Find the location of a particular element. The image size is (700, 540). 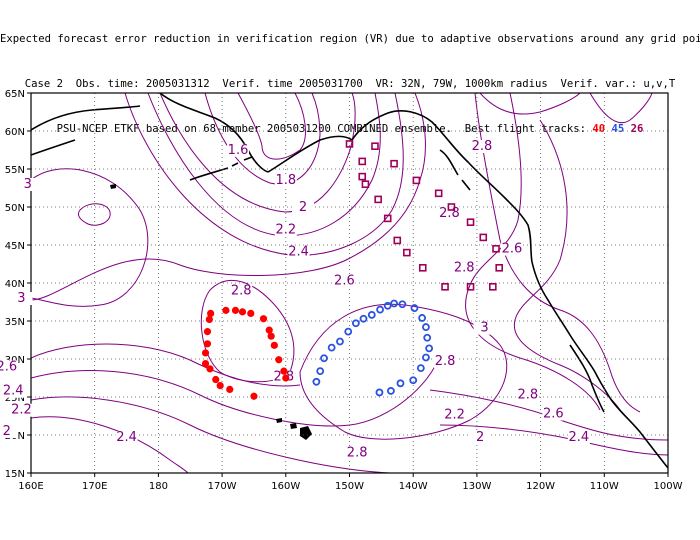

coastline-bc-islands is located at coordinates (455, 170).